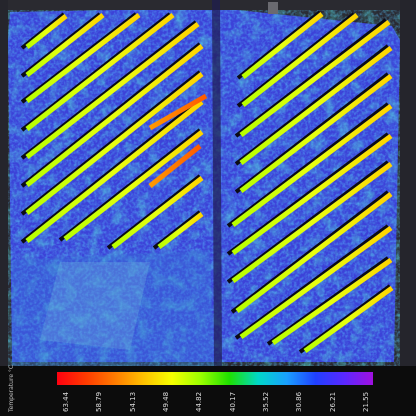  I want to click on color-scale-bar, so click(215, 378).